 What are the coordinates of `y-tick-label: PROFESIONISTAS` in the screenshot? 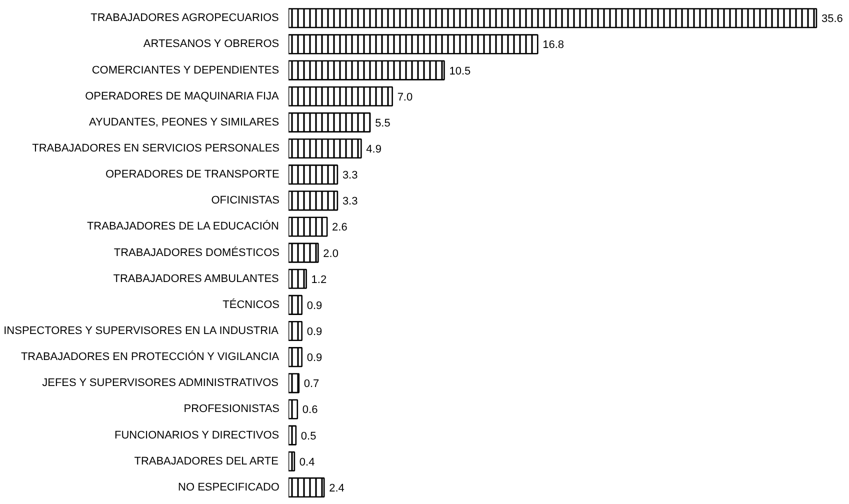 It's located at (232, 409).